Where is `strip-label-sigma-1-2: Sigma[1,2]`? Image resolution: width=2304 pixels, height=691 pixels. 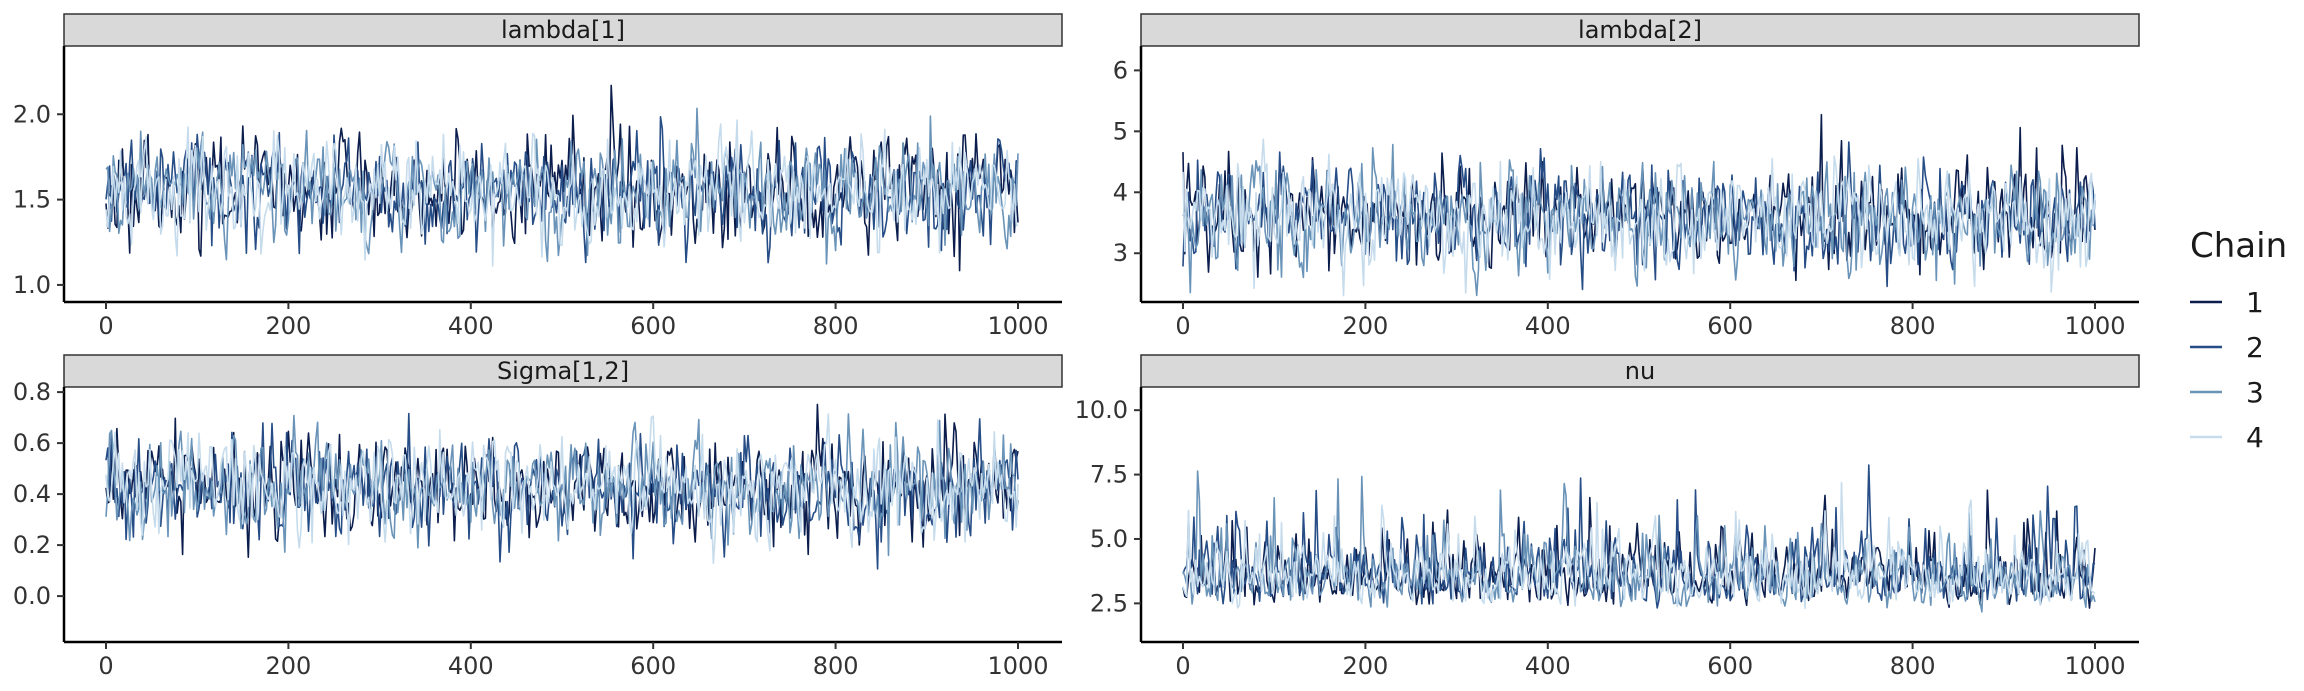 strip-label-sigma-1-2: Sigma[1,2] is located at coordinates (563, 371).